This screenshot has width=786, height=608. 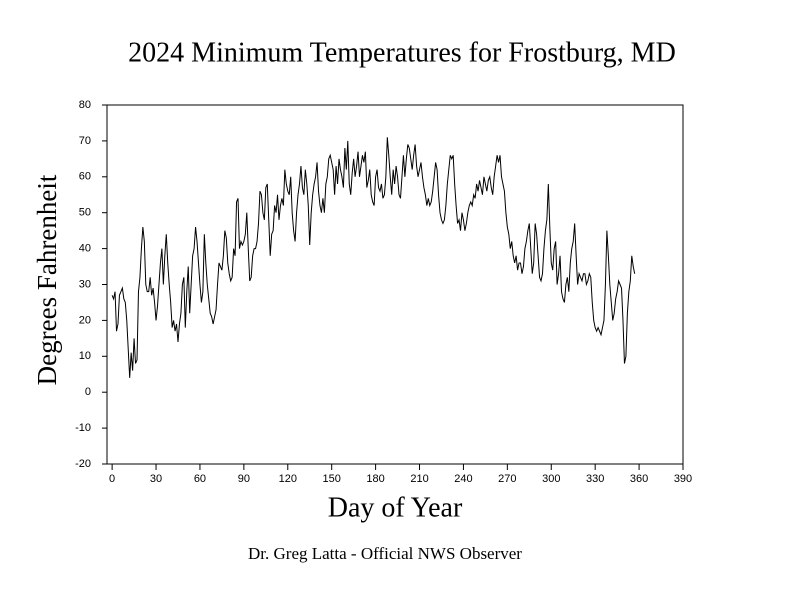 I want to click on y-tick-label: -20, so click(x=83, y=464).